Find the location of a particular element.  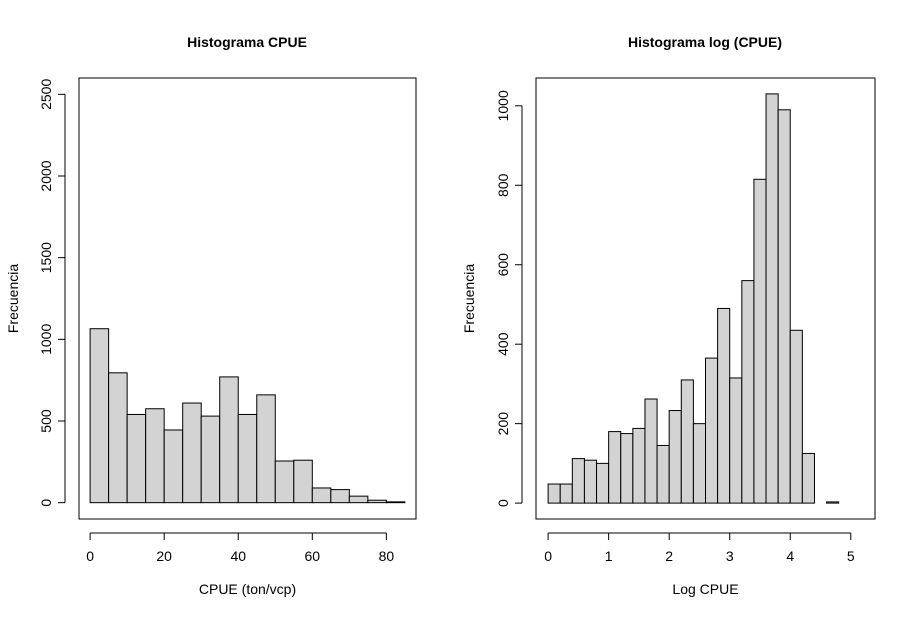

log-cpue-y-tick-label: 400 is located at coordinates (503, 344).